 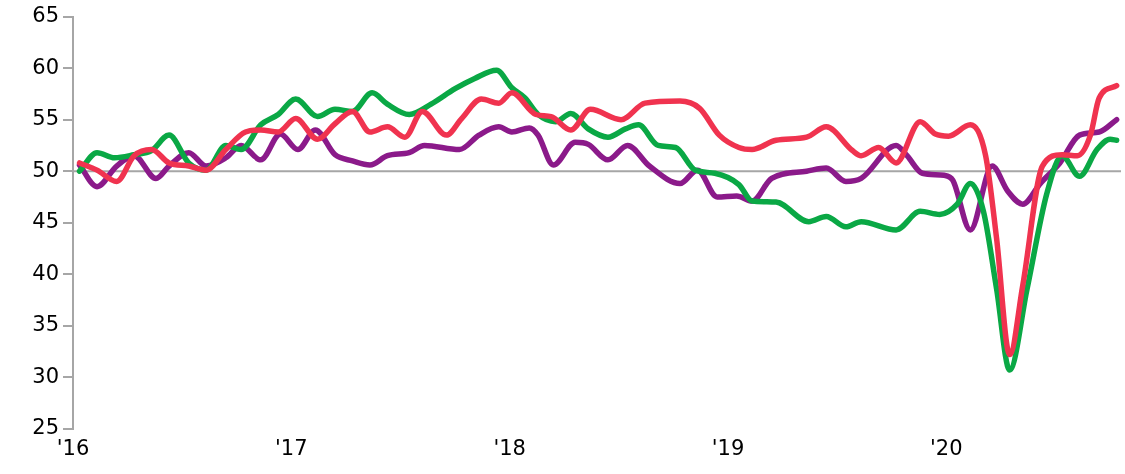 I want to click on x-tick-label: '18, so click(x=509, y=447).